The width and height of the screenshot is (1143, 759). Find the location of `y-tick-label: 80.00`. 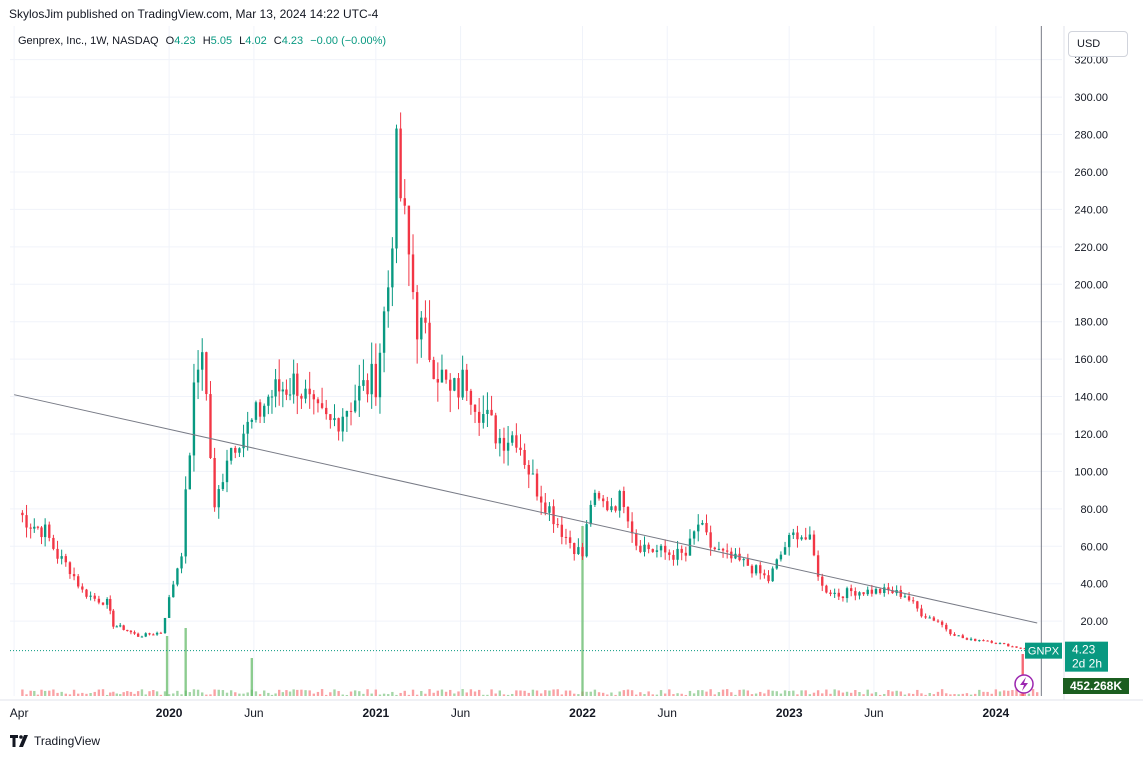

y-tick-label: 80.00 is located at coordinates (1094, 510).